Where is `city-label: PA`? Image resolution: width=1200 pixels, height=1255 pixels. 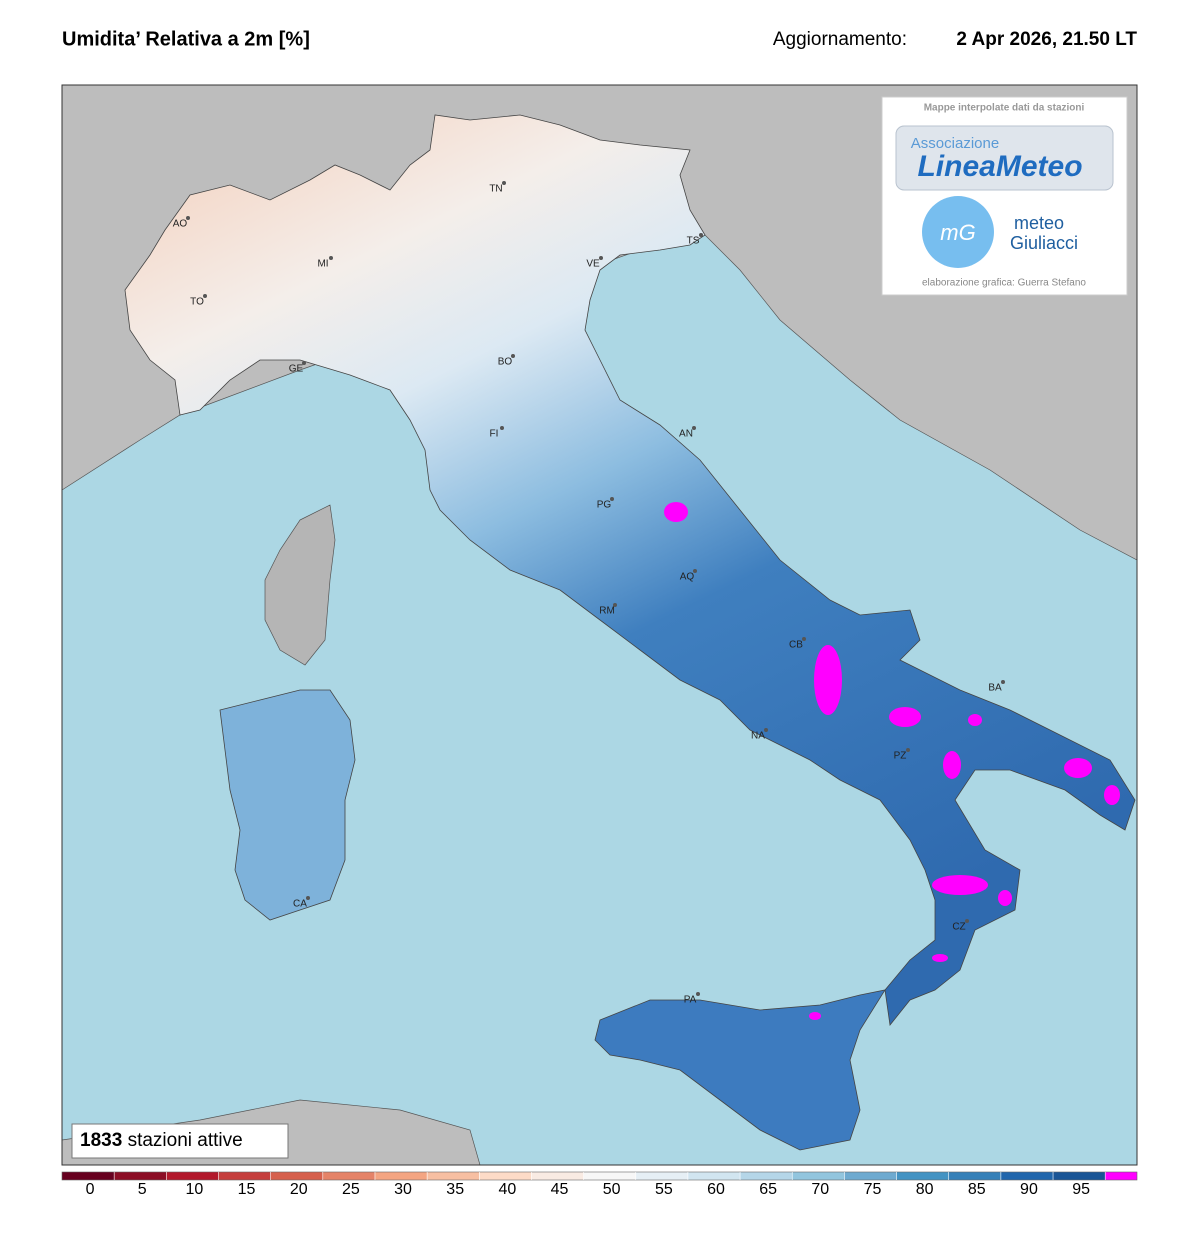
city-label: PA is located at coordinates (690, 1000).